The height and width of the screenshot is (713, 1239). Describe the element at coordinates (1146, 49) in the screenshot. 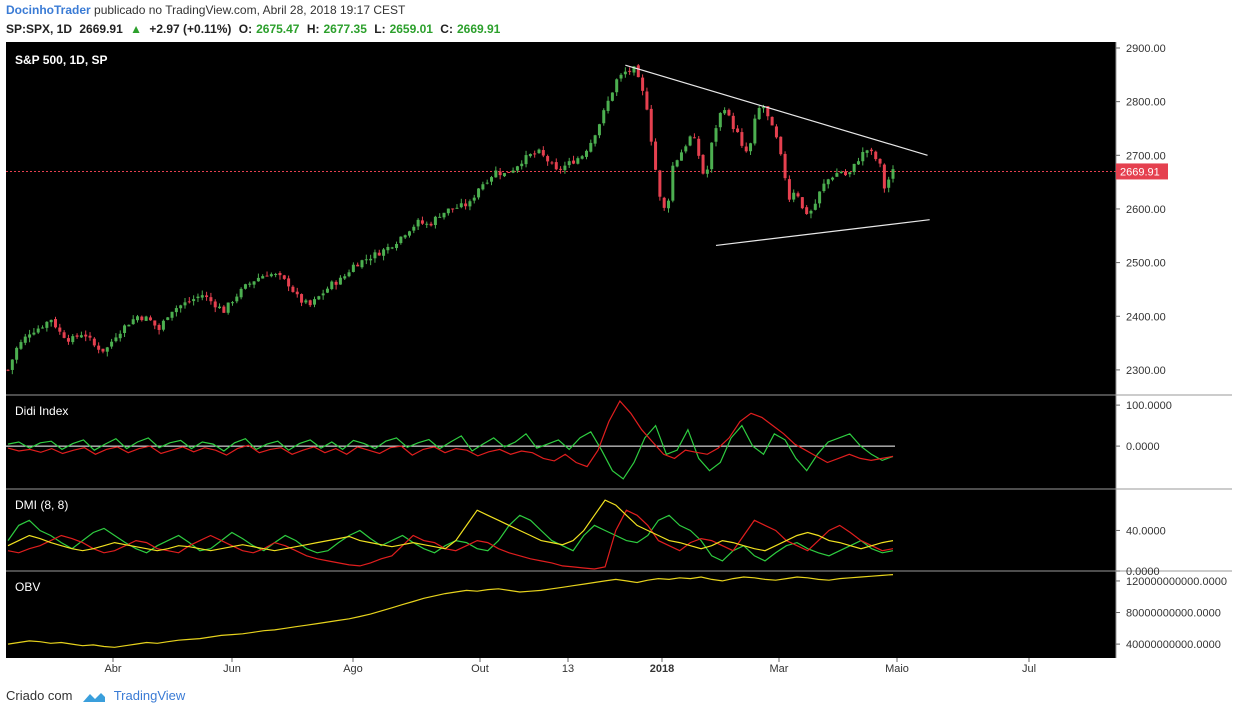

I see `price-tick-label: 2900.00` at that location.